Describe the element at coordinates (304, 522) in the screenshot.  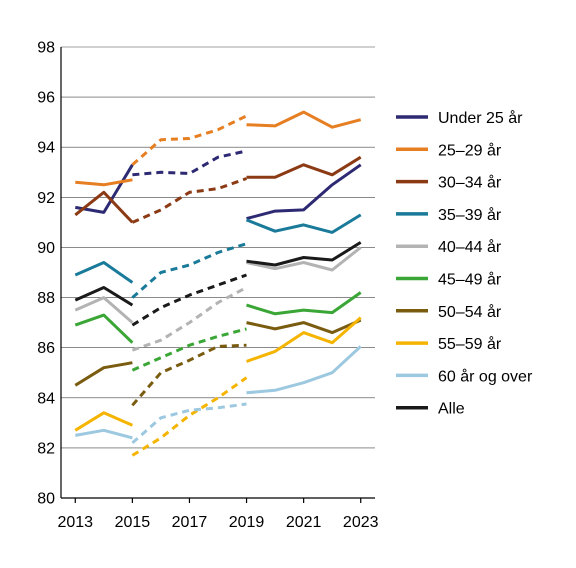
I see `x-tick-label: 2021` at that location.